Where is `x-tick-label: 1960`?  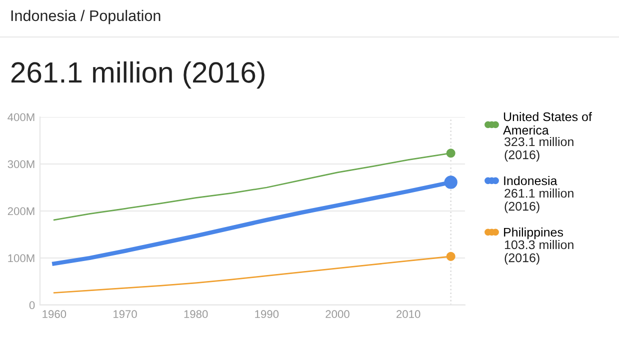
x-tick-label: 1960 is located at coordinates (54, 314).